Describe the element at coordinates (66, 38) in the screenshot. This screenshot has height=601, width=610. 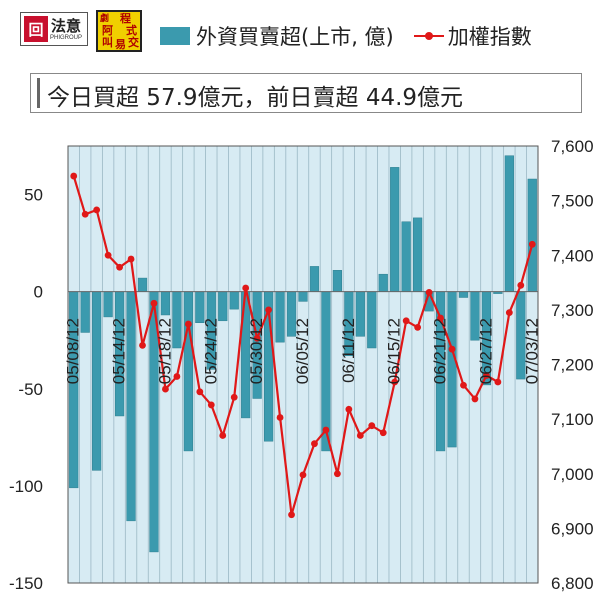
I see `logo-subtitle: PHIGROUP` at that location.